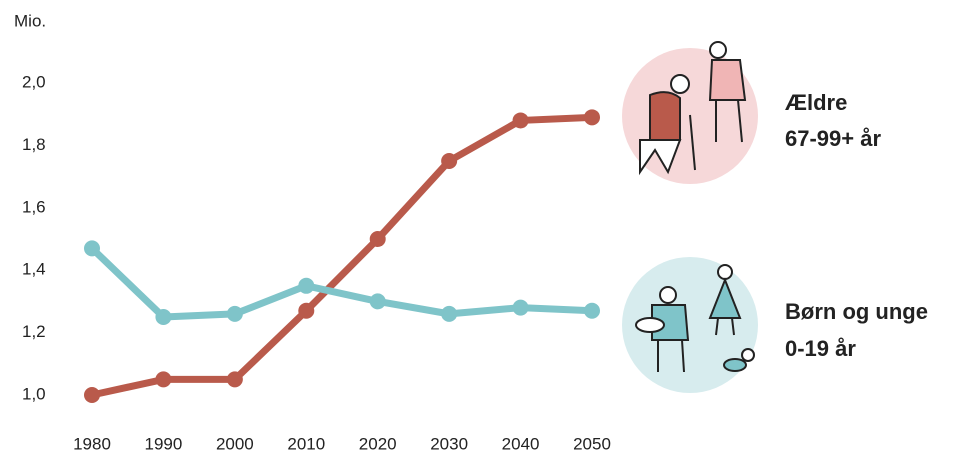 The width and height of the screenshot is (959, 456). What do you see at coordinates (30, 20) in the screenshot?
I see `y-unit: Mio.` at bounding box center [30, 20].